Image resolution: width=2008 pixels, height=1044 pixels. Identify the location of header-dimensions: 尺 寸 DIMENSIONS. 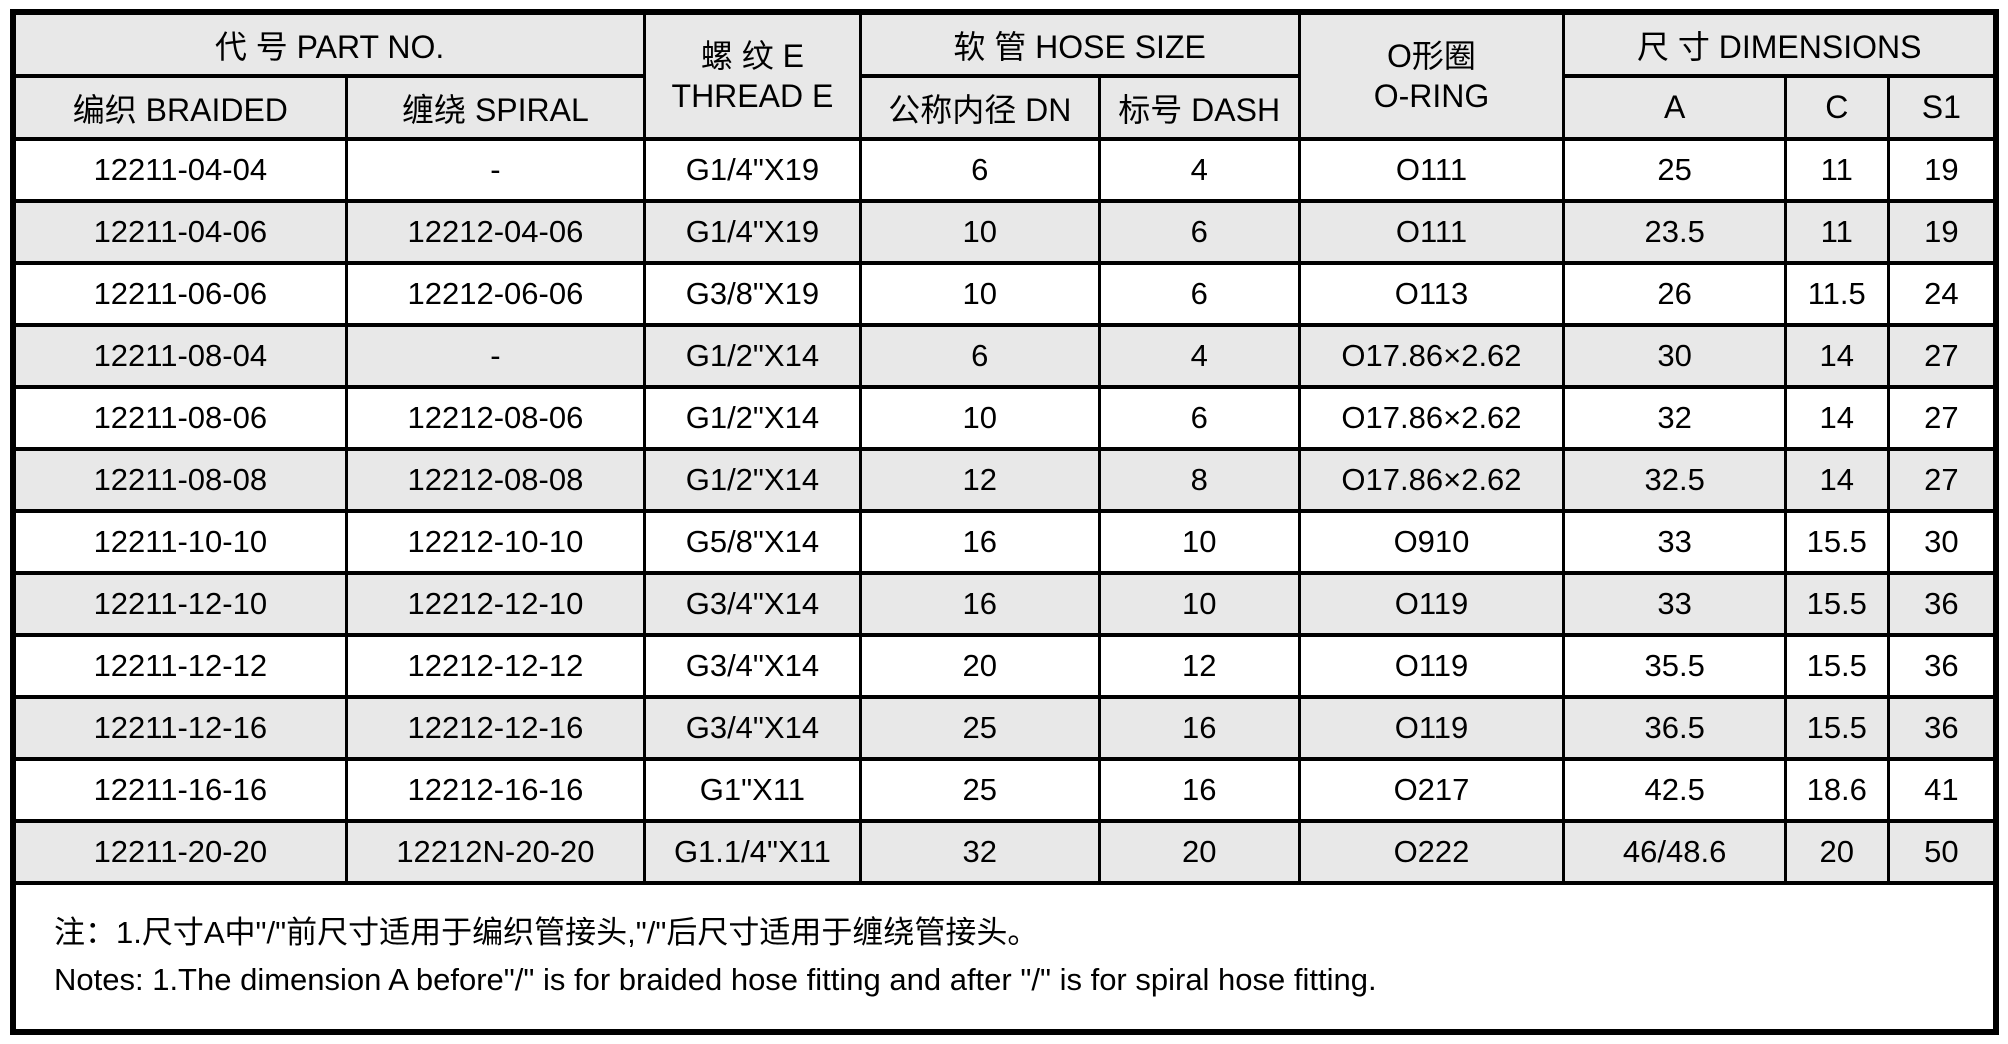
(1777, 46).